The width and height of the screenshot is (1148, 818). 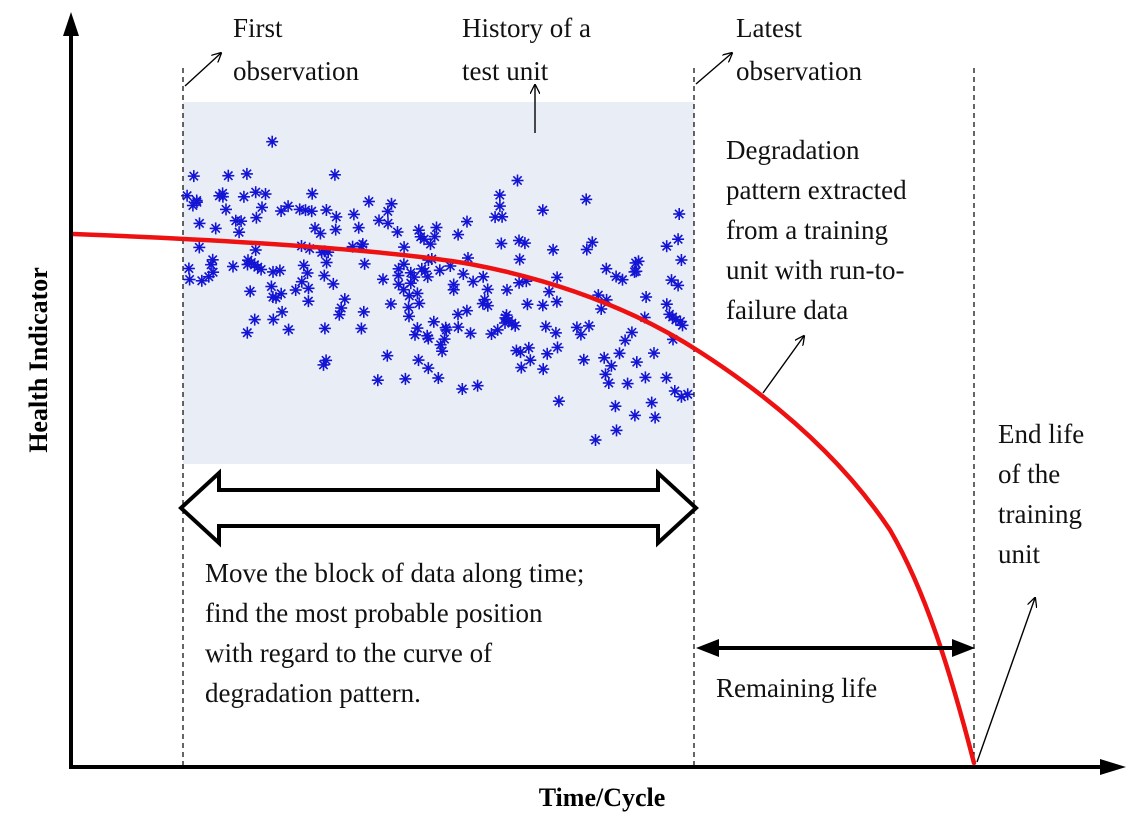 What do you see at coordinates (71, 389) in the screenshot?
I see `y-axis` at bounding box center [71, 389].